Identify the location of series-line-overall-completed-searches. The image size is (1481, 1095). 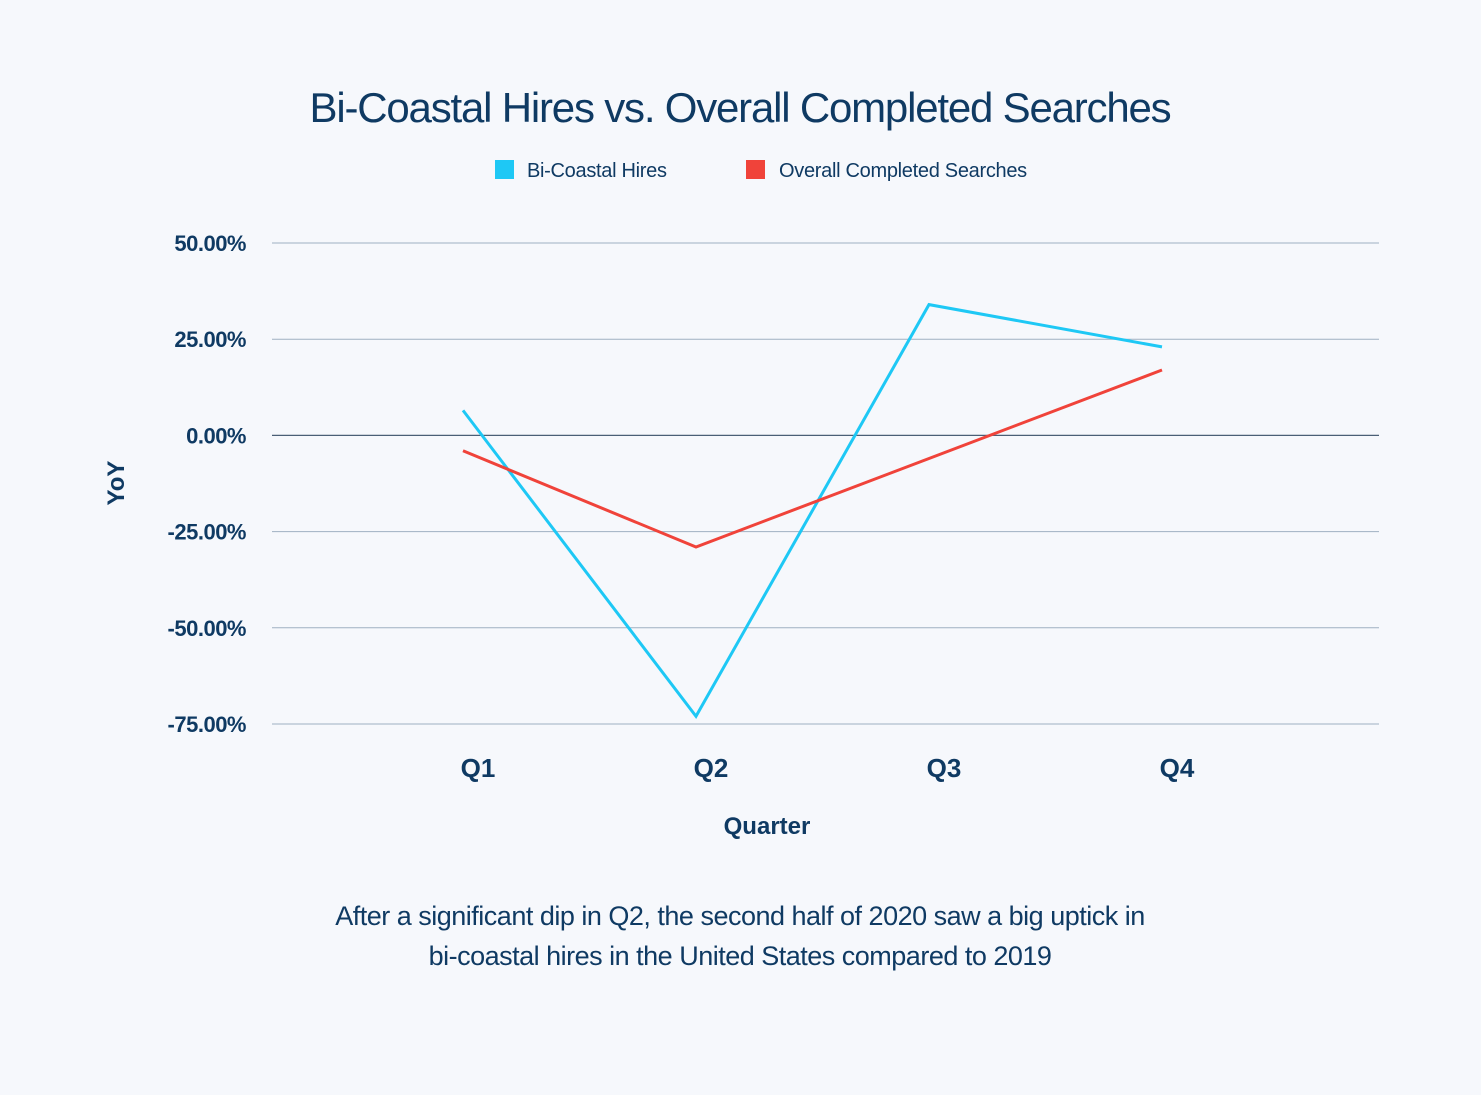
(812, 458).